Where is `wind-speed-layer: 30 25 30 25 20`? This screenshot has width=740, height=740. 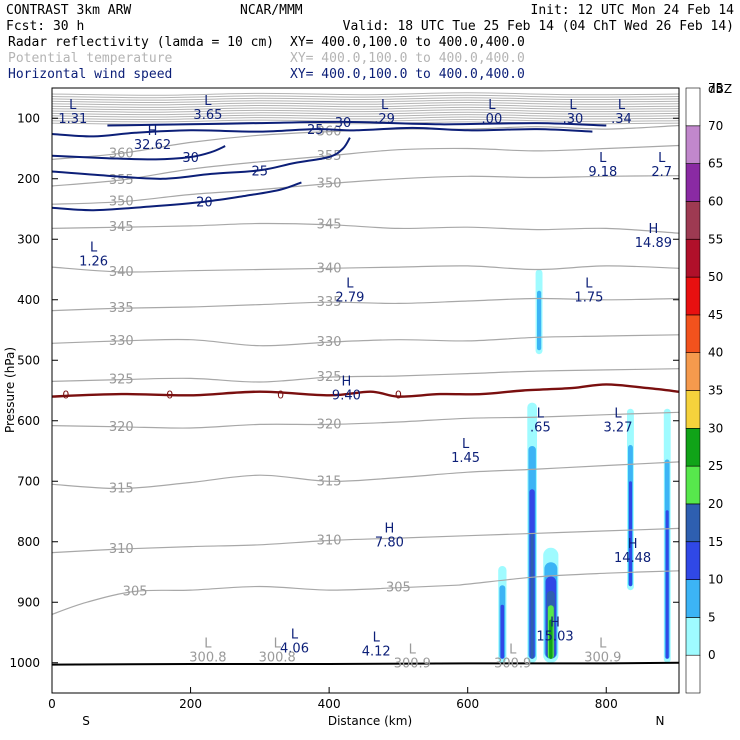
wind-speed-layer: 30 25 30 25 20 is located at coordinates (329, 164).